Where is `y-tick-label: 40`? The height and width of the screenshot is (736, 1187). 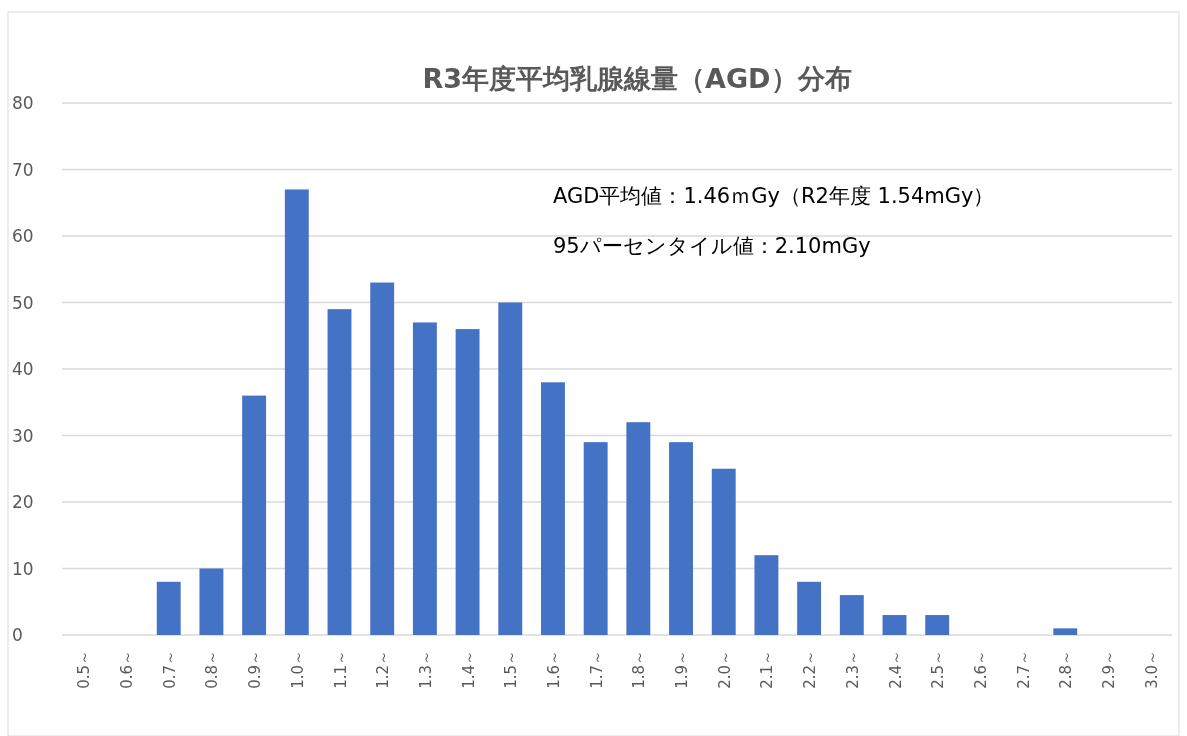 y-tick-label: 40 is located at coordinates (23, 369).